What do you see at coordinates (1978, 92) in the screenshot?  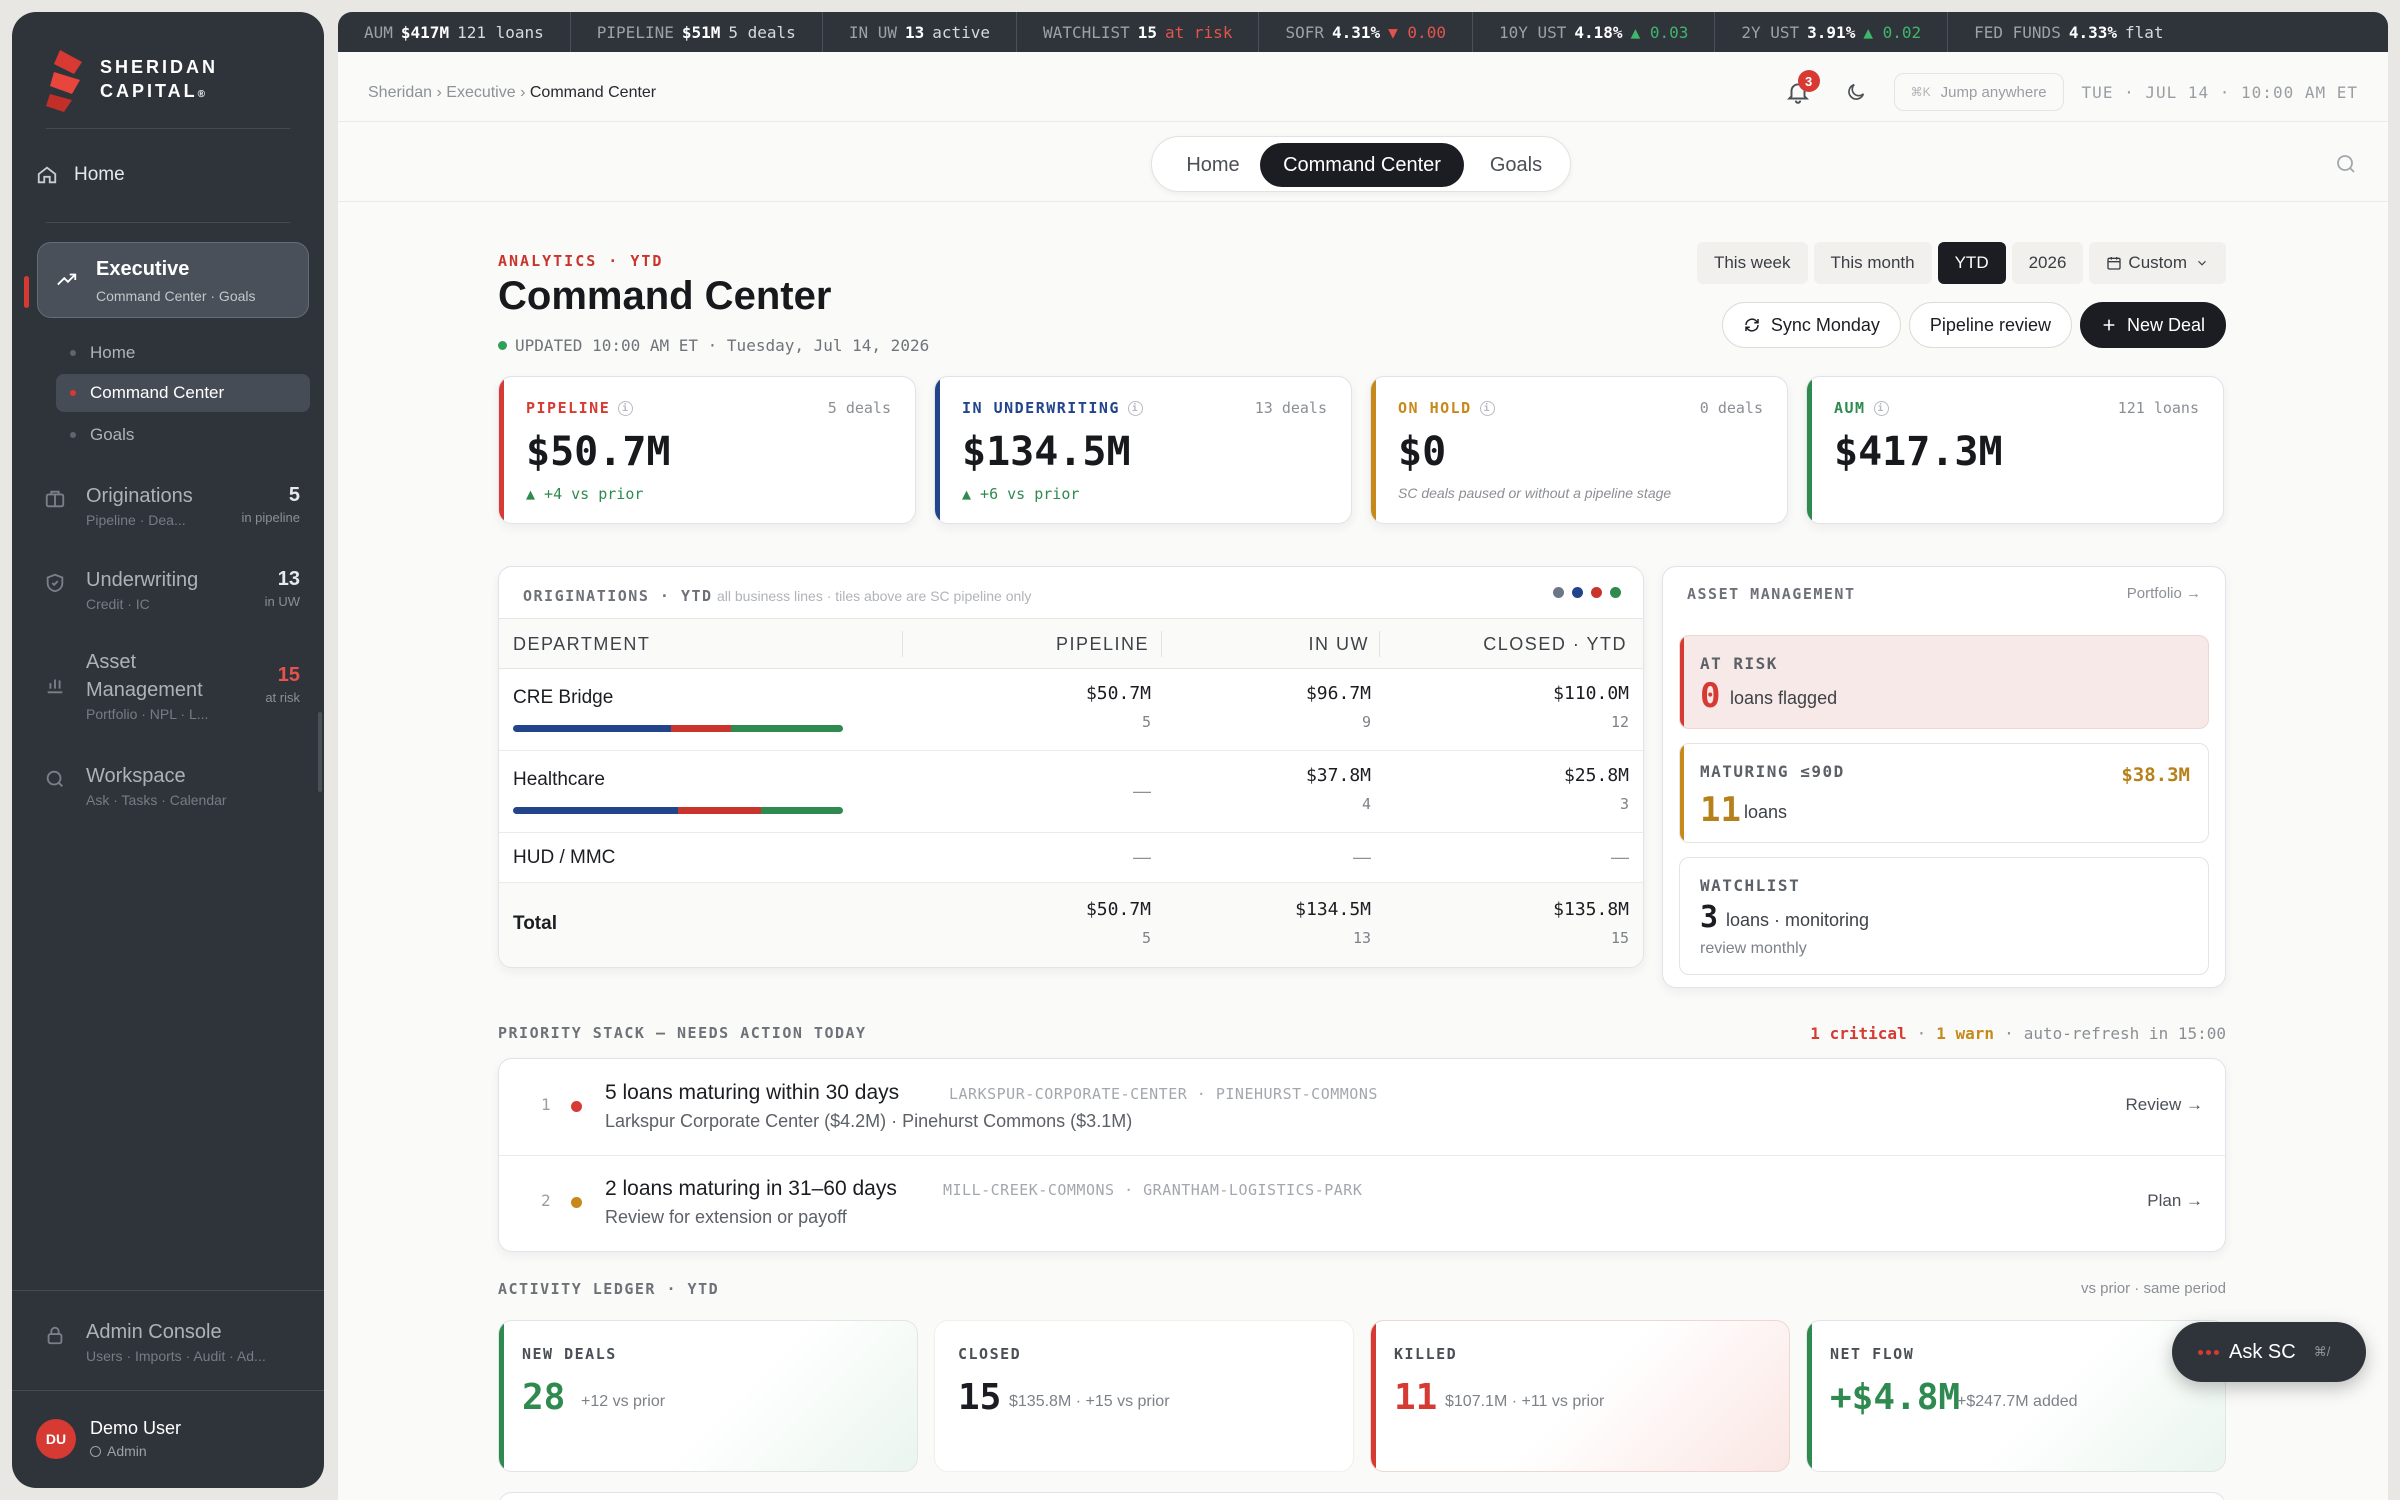 I see `jump-anywhere-button: ⌘K Jump anywhere` at bounding box center [1978, 92].